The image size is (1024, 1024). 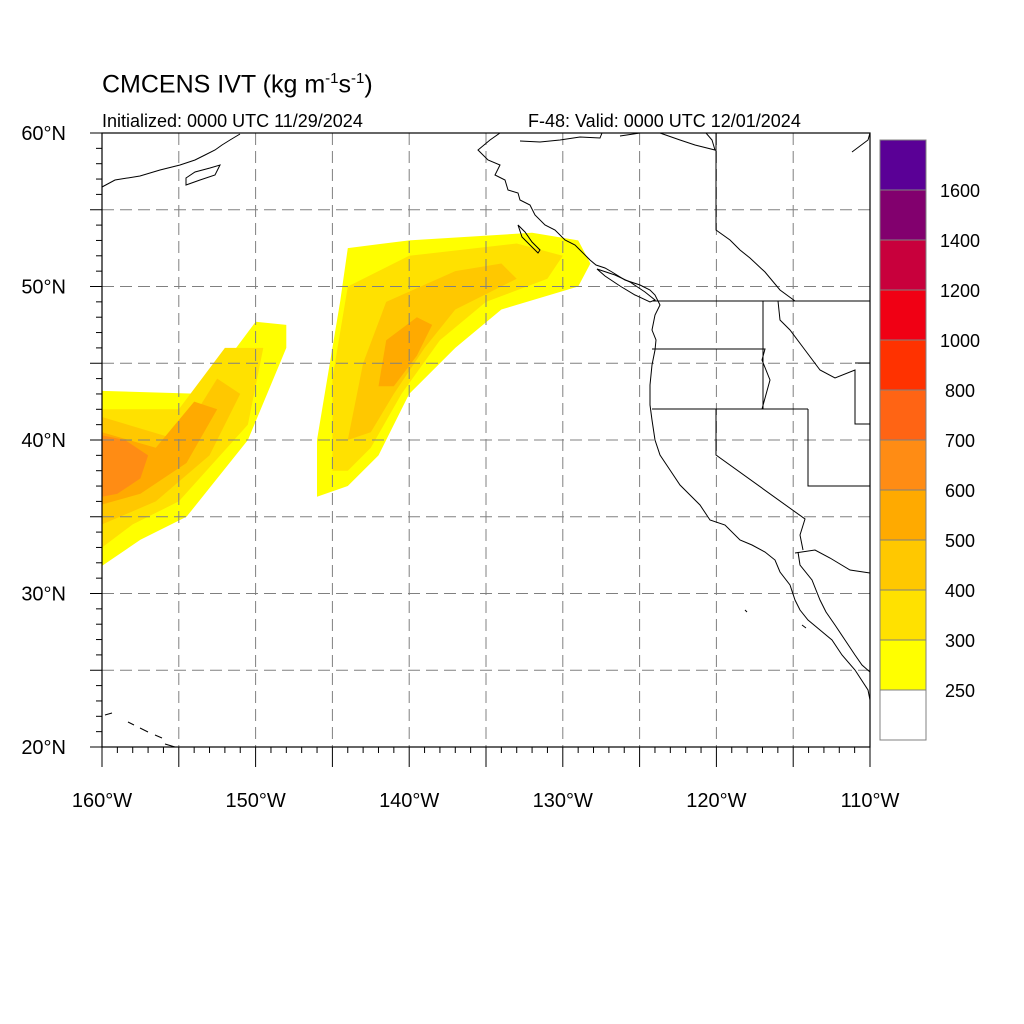 I want to click on initialized-subtitle: Initialized: 0000 UTC 11/29/2024, so click(x=232, y=121).